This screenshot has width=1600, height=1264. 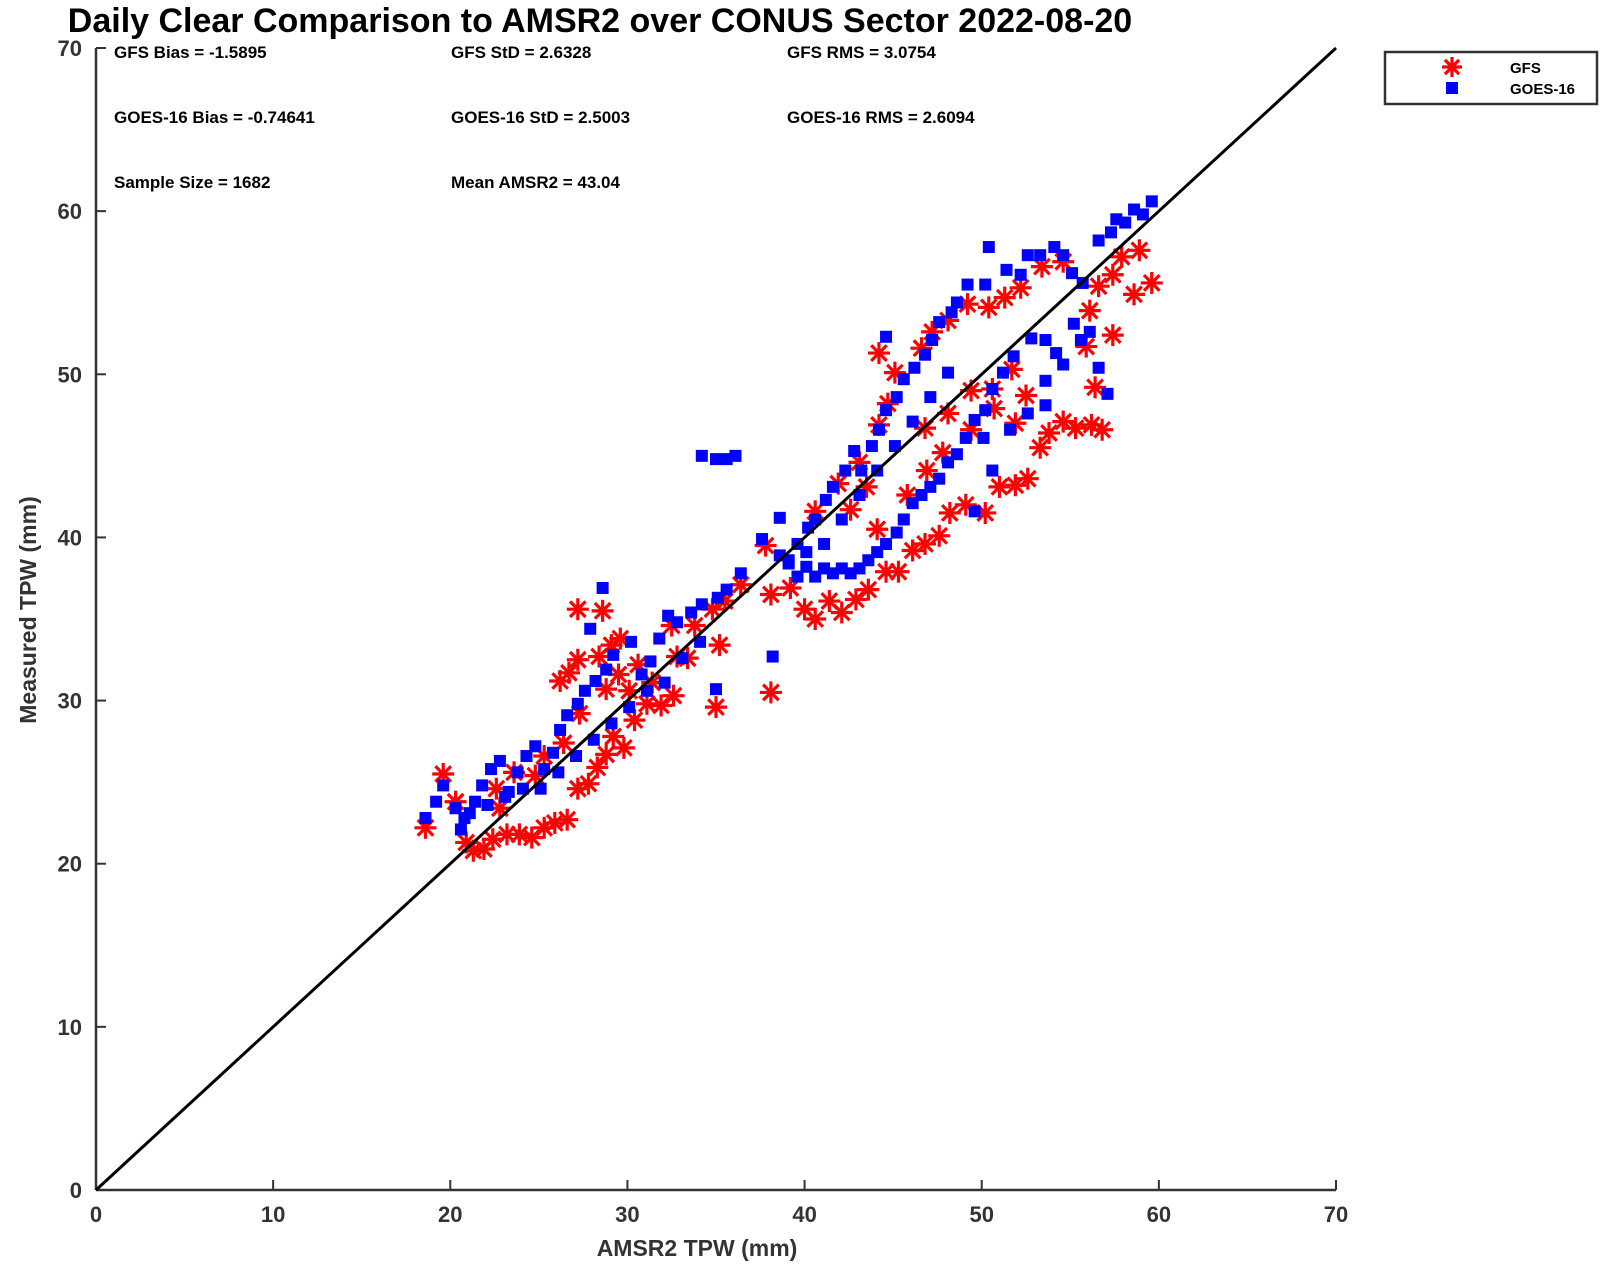 What do you see at coordinates (536, 182) in the screenshot?
I see `stat-annotation: Mean AMSR2 = 43.04` at bounding box center [536, 182].